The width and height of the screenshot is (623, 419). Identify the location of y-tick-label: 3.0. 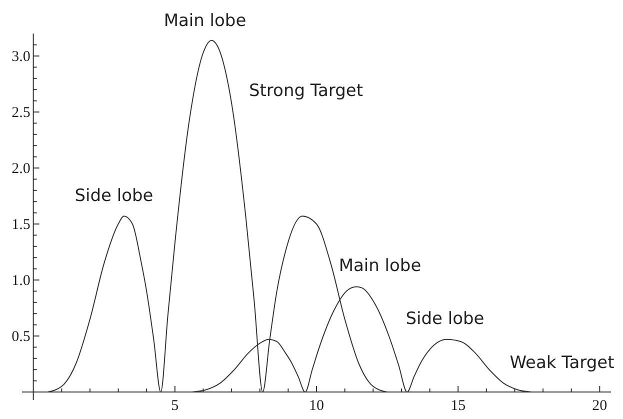
(21, 57).